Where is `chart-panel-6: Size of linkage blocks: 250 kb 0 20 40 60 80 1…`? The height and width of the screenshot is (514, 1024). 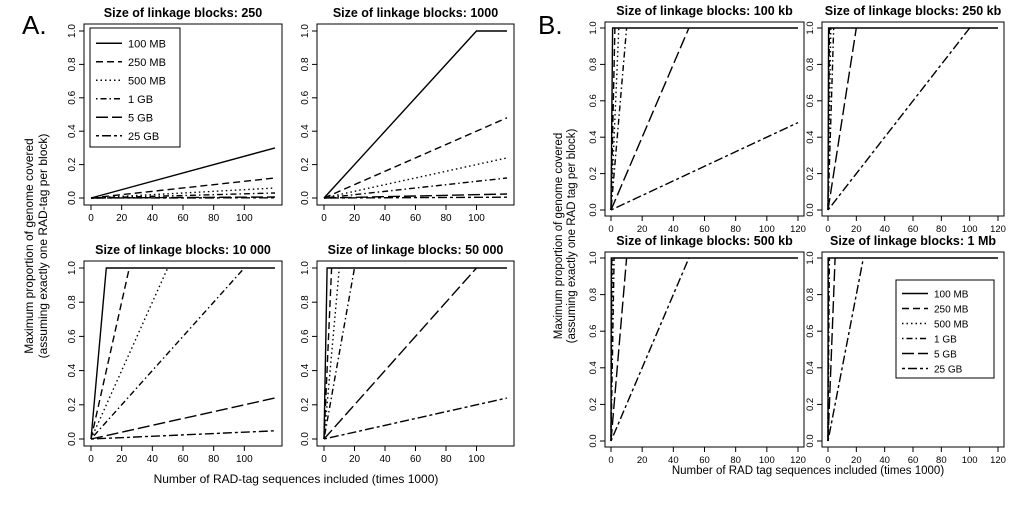
chart-panel-6: Size of linkage blocks: 250 kb 0 20 40 60 80 1… is located at coordinates (905, 119).